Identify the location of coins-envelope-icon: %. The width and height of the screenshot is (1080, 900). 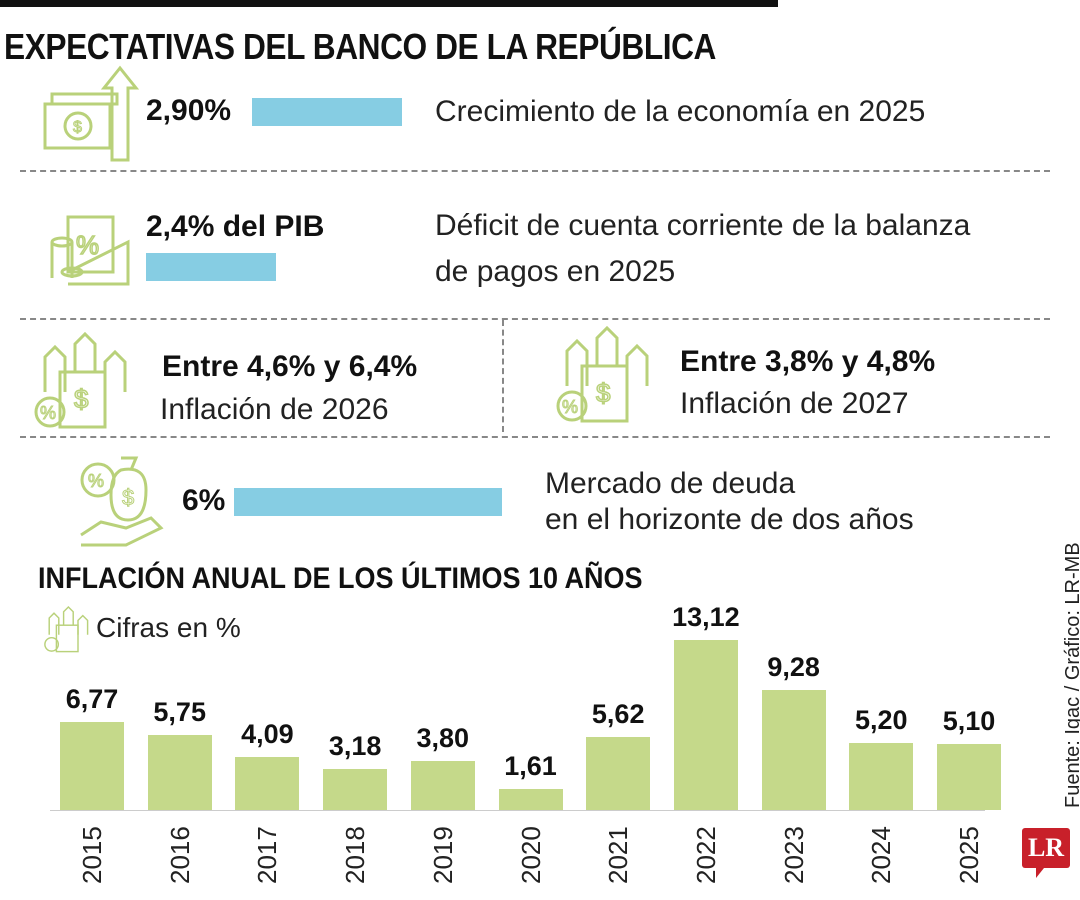
(90, 254).